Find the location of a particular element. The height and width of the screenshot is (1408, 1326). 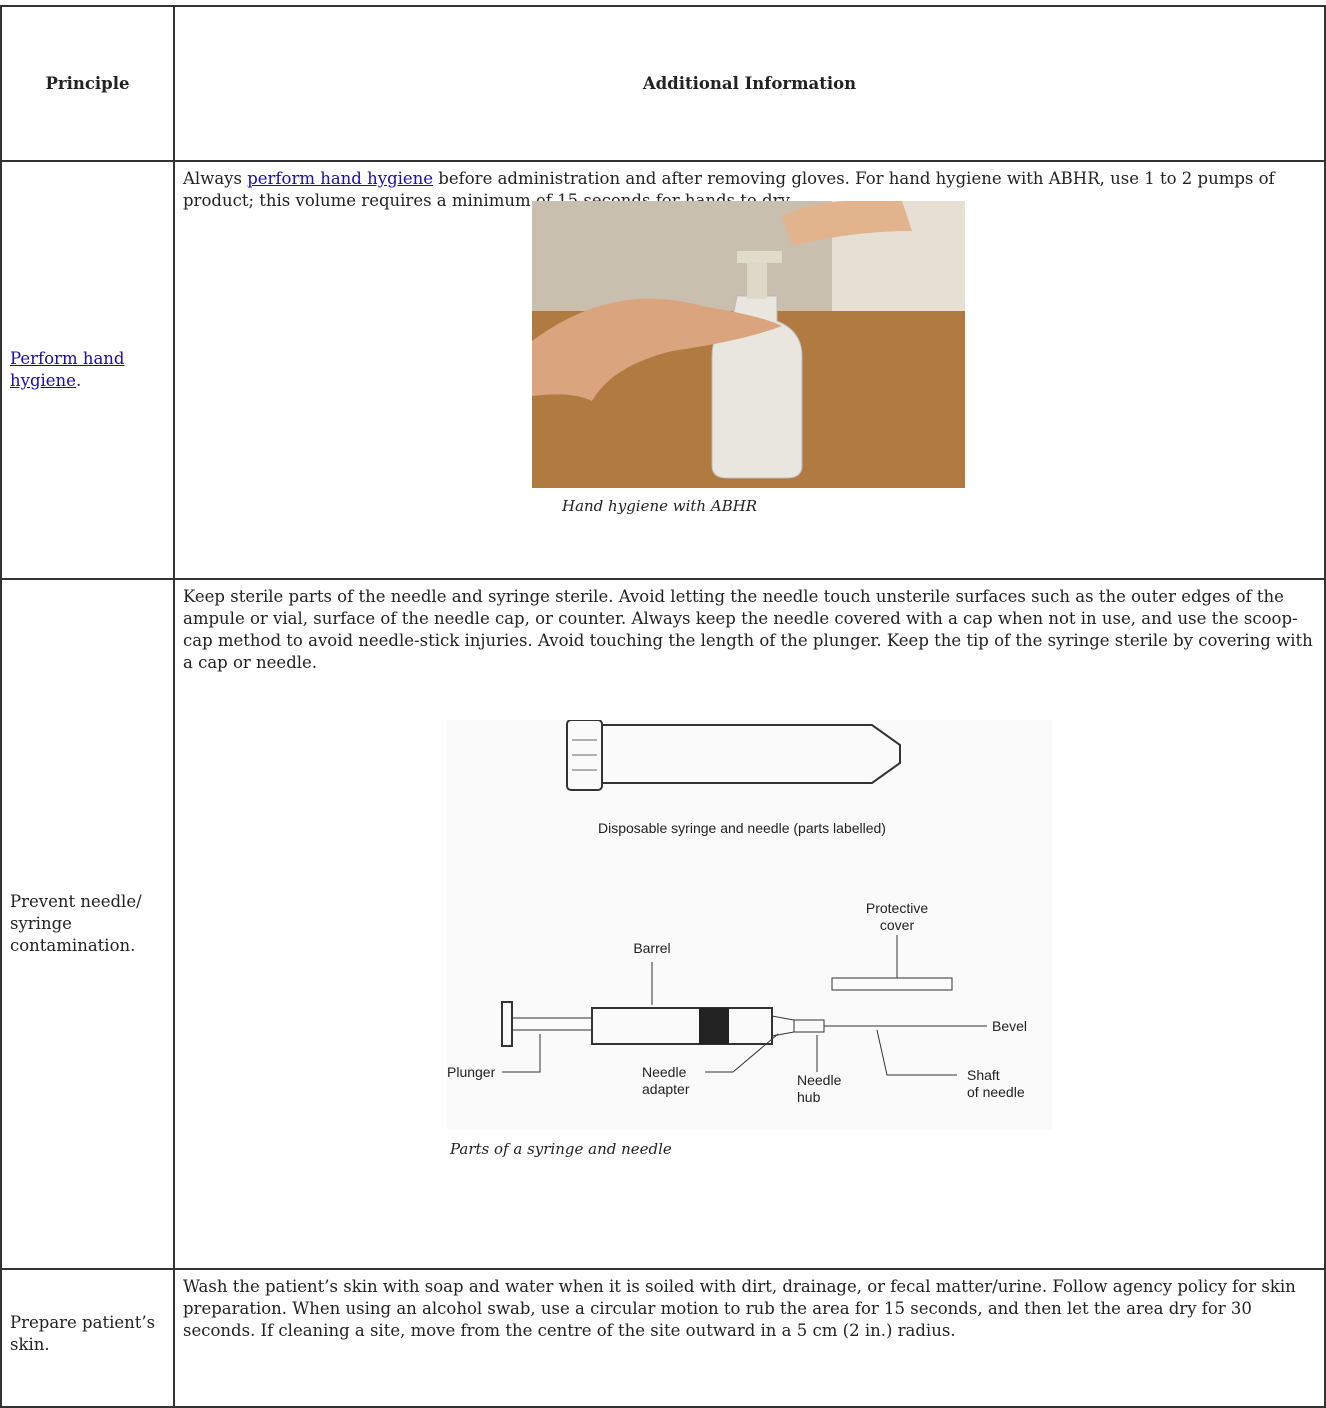

diagram-label: Bevel is located at coordinates (1009, 1026).